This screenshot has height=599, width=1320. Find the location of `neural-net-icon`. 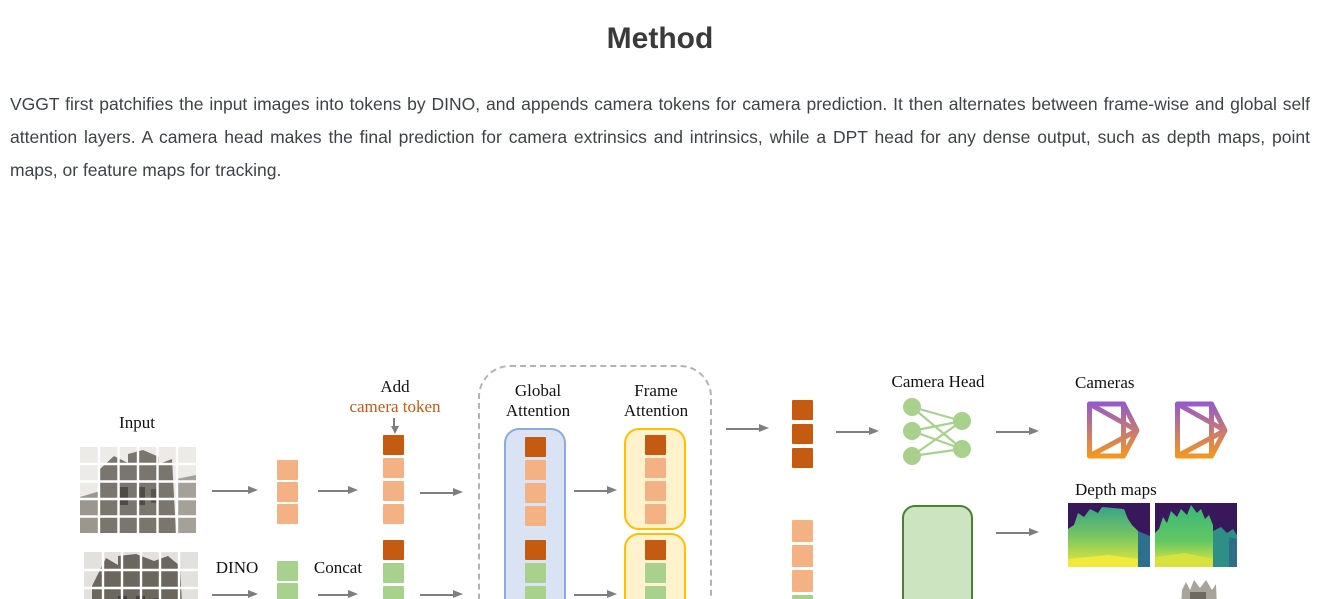

neural-net-icon is located at coordinates (937, 431).